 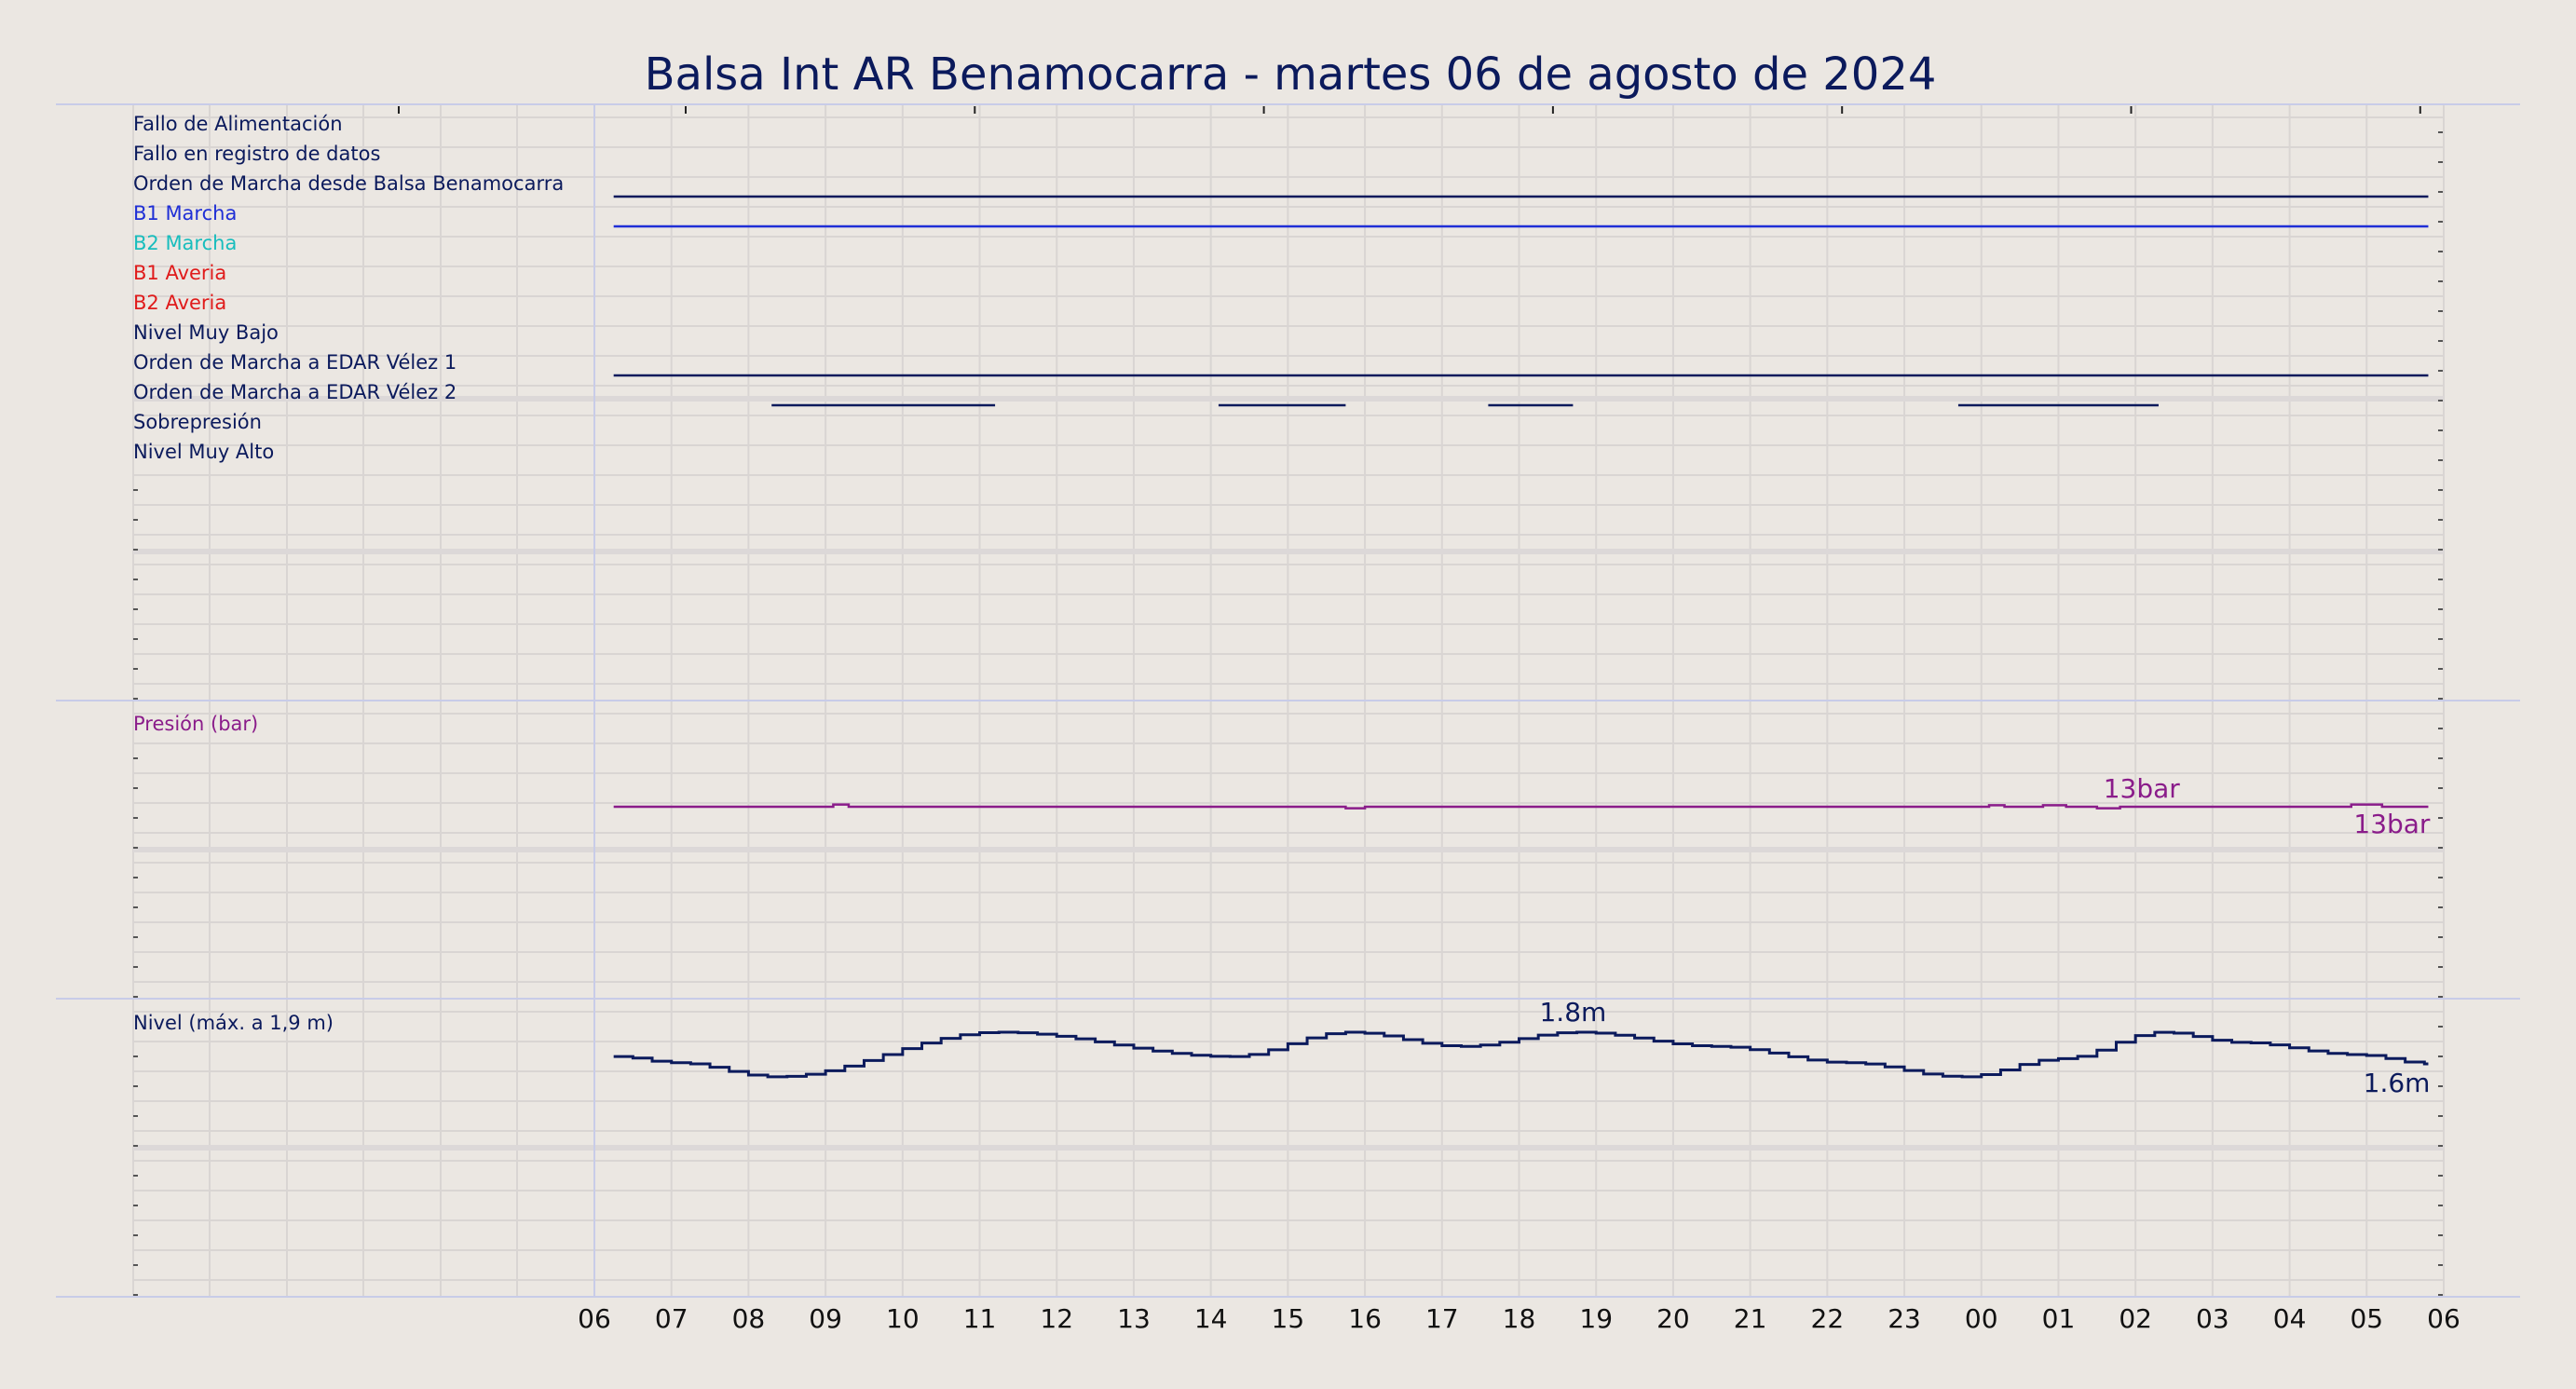 I want to click on x-tick-label: 22, so click(x=1828, y=1318).